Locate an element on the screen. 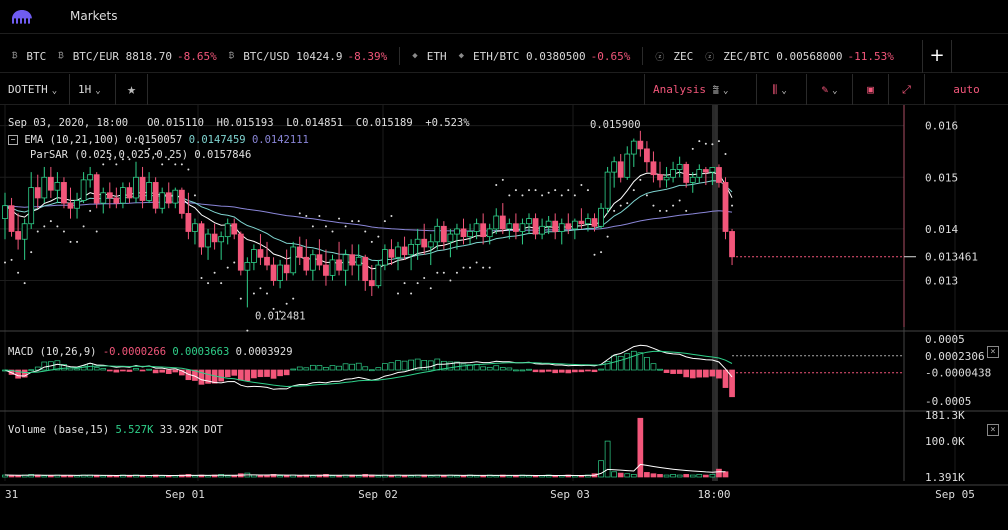 The image size is (1008, 530). ticker-zec-btc: ⓩ ZEC/BTC 0.00568000 -11.53% is located at coordinates (793, 56).